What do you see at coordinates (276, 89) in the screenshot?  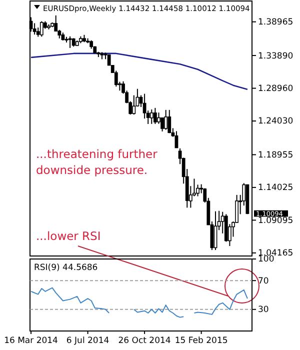 I see `y-tick-label: 1.28960` at bounding box center [276, 89].